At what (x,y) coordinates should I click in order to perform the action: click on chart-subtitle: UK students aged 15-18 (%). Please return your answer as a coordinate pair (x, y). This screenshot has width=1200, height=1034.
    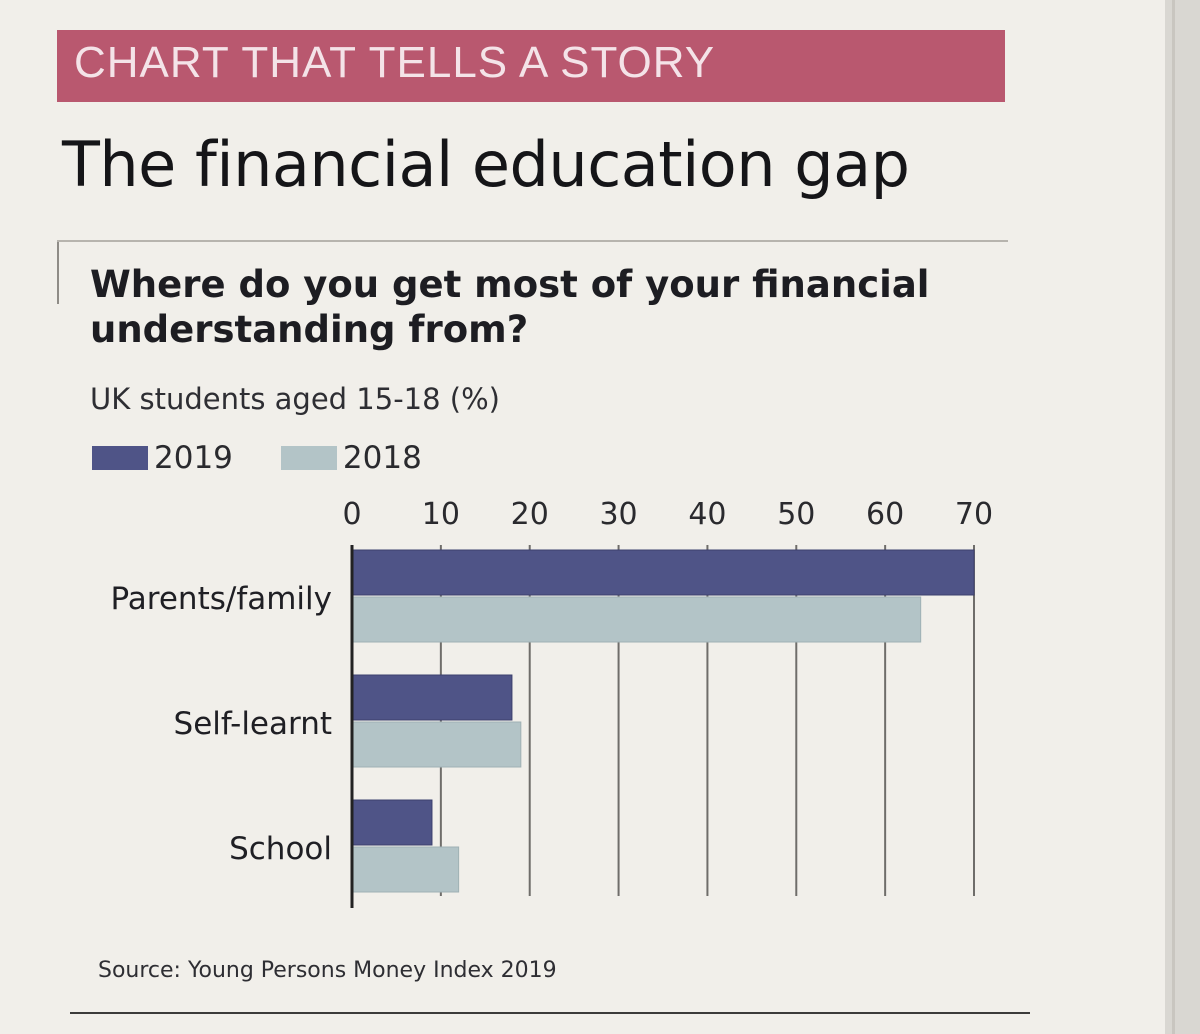
    Looking at the image, I should click on (295, 399).